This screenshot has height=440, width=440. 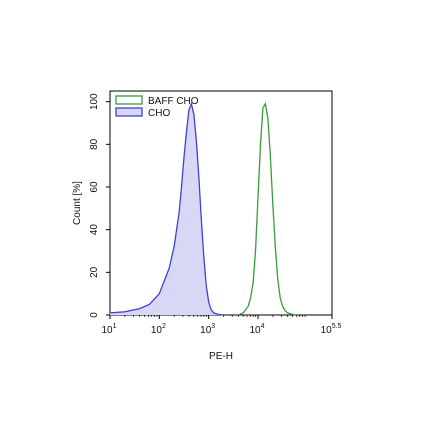 I want to click on x-tick-label: 10⁴, so click(x=256, y=329).